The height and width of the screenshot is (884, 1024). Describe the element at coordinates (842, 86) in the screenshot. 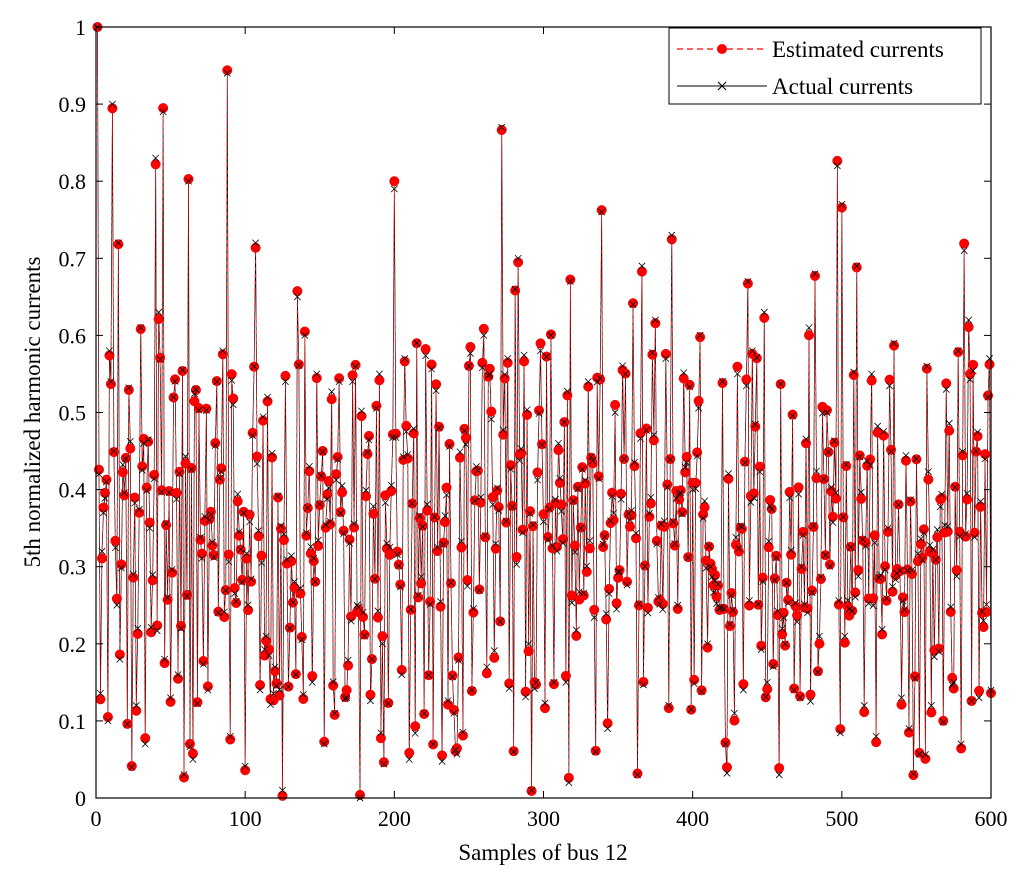

I see `legend-actual-label: Actual currents` at that location.